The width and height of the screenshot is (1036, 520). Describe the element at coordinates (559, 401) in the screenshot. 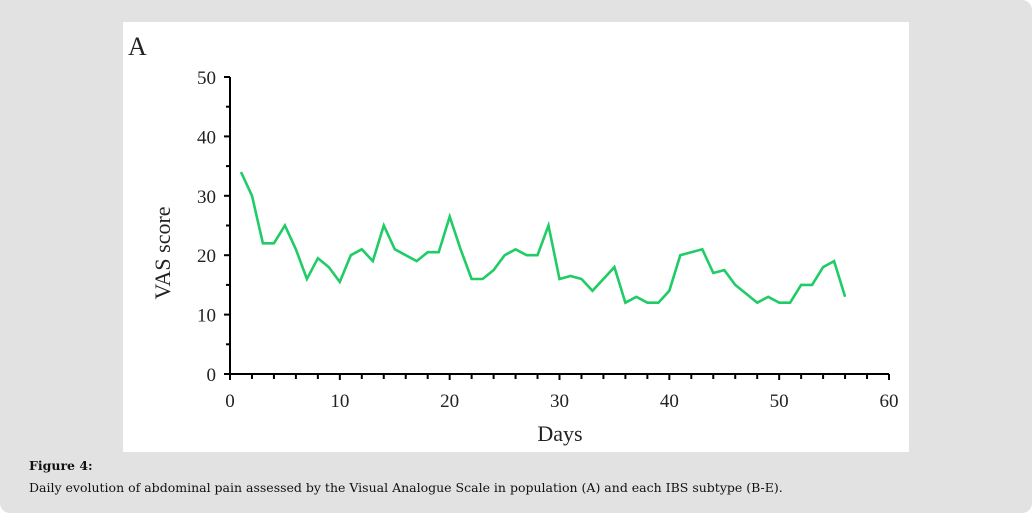

I see `x-tick-label: 30` at that location.